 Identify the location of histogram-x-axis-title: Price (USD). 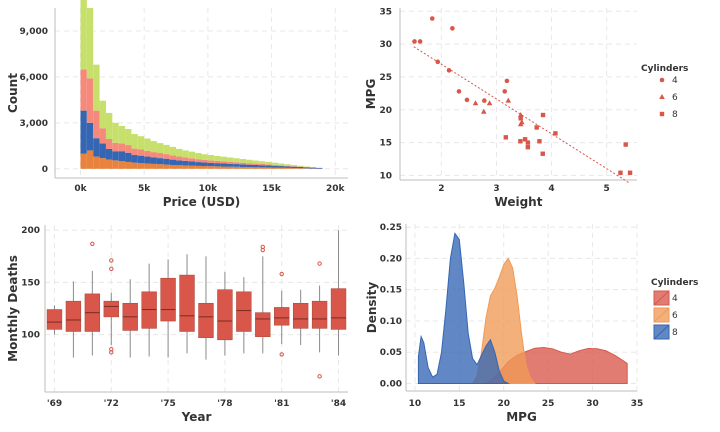
(202, 202).